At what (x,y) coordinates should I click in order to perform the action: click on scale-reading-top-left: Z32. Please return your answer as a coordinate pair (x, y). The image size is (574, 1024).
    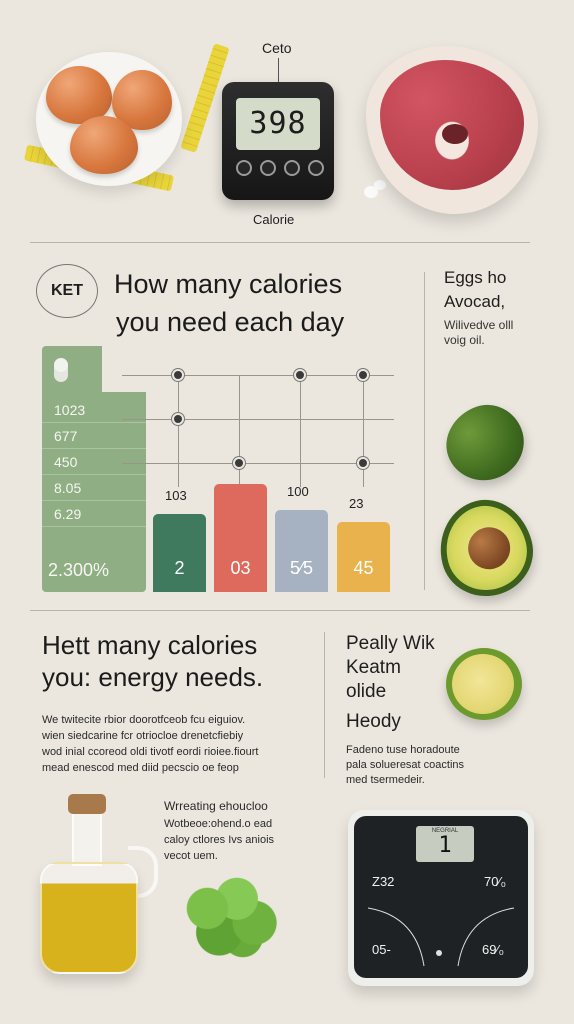
    Looking at the image, I should click on (383, 881).